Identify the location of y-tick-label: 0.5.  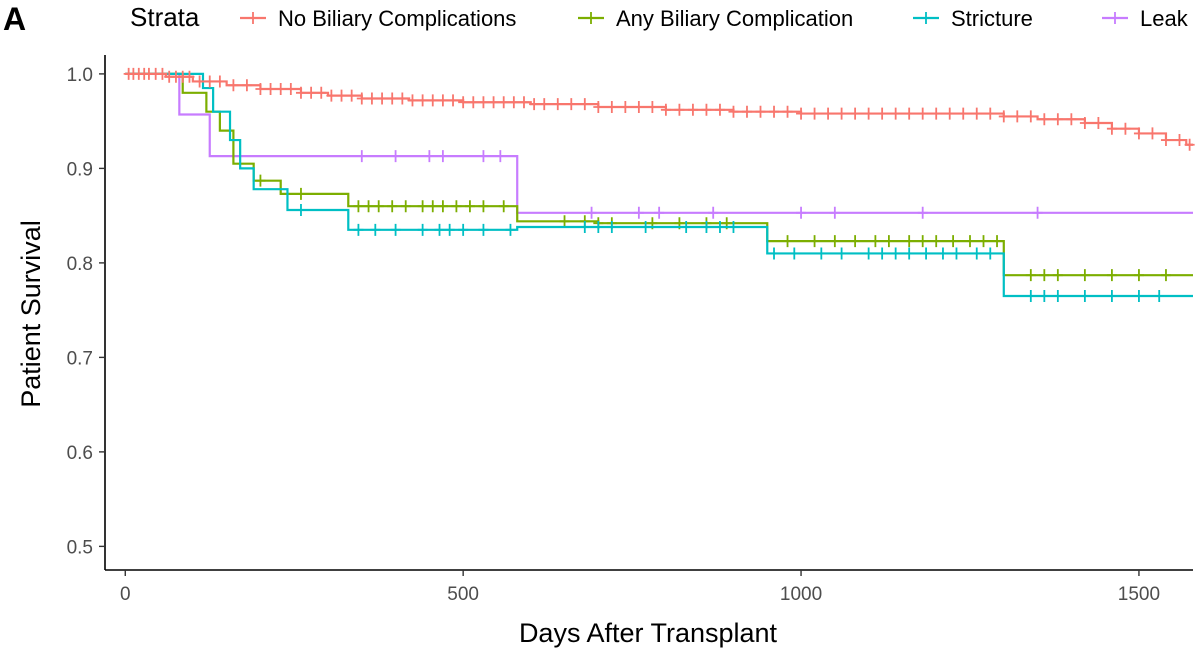
(80, 547).